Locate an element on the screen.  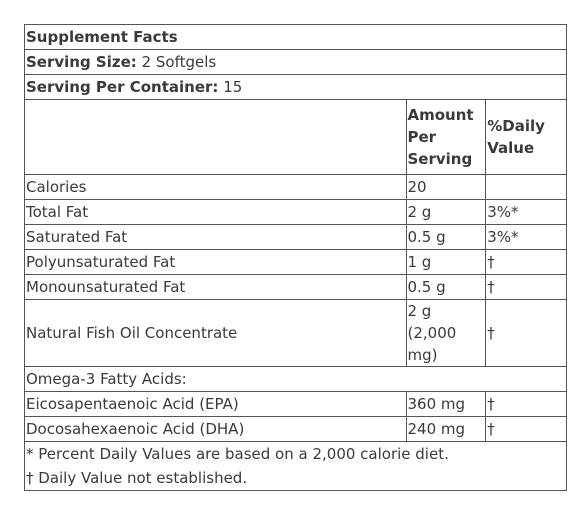
serving-size-cell: Serving Size: 2 Softgels is located at coordinates (295, 62).